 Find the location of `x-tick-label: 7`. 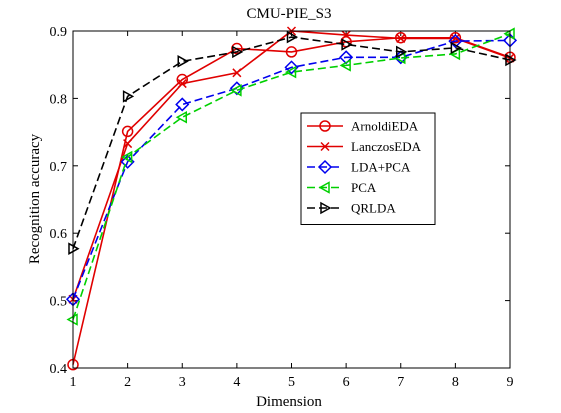

x-tick-label: 7 is located at coordinates (400, 382).